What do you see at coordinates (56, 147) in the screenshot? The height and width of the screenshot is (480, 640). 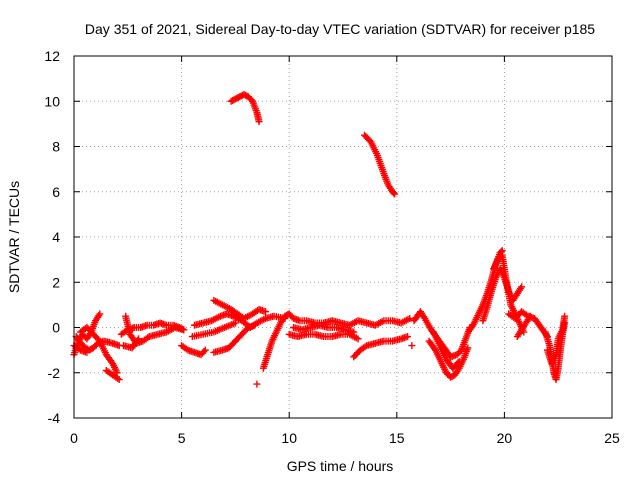 I see `y-tick-label: 8` at bounding box center [56, 147].